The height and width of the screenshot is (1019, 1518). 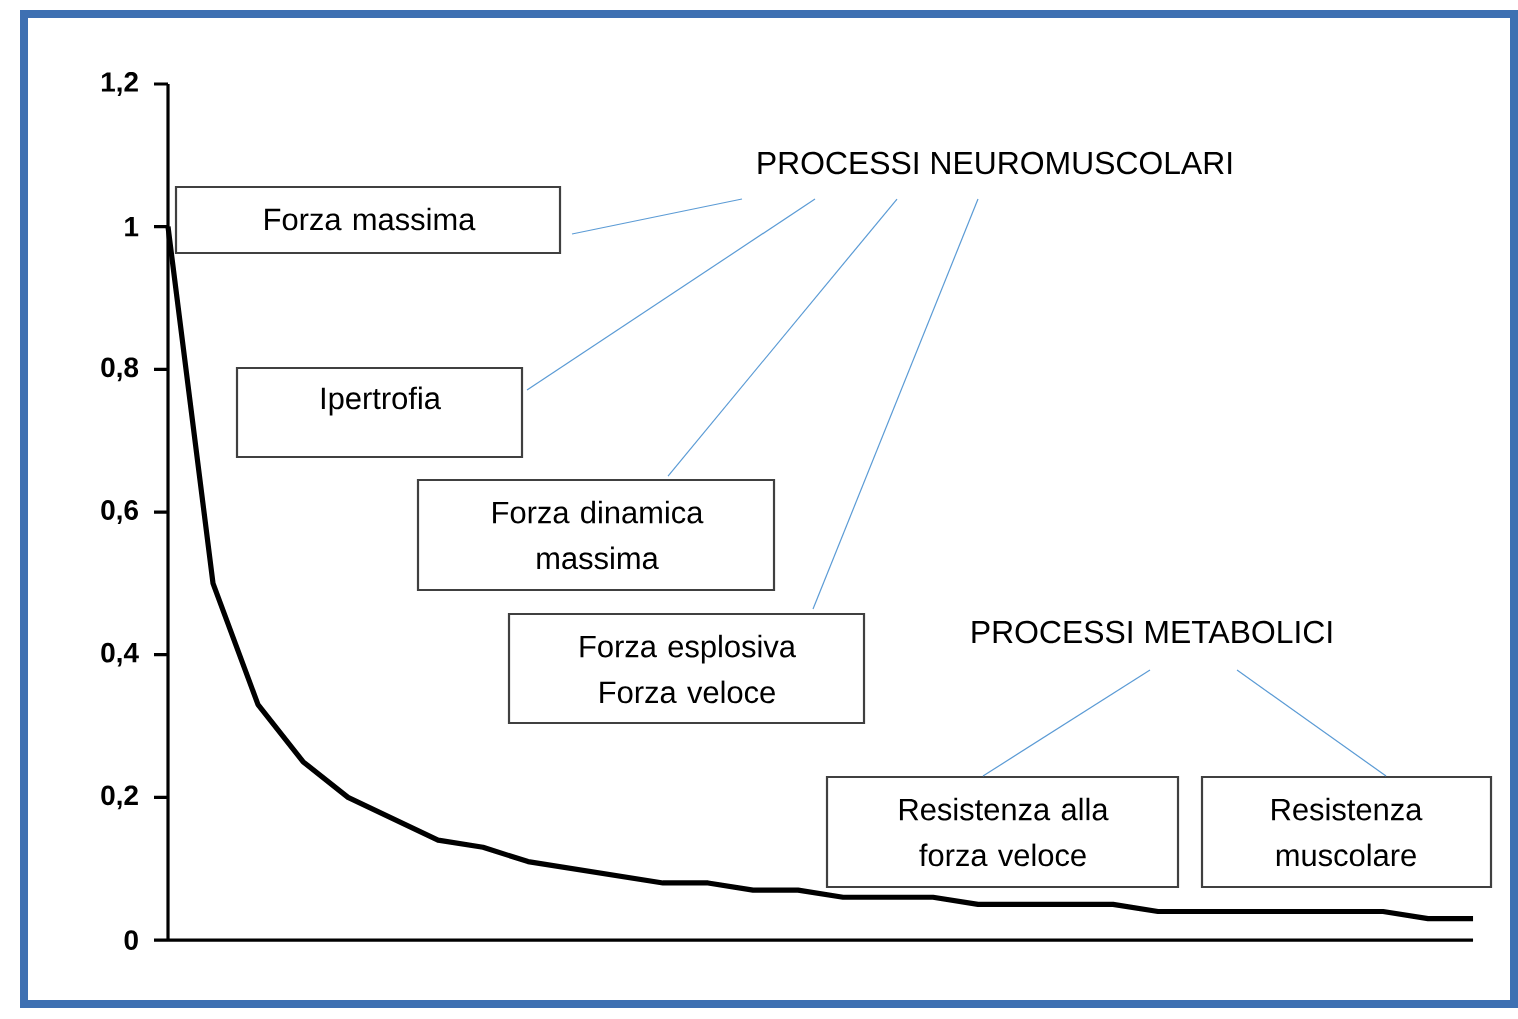 I want to click on y-tick-label: 0,6, so click(x=119, y=512).